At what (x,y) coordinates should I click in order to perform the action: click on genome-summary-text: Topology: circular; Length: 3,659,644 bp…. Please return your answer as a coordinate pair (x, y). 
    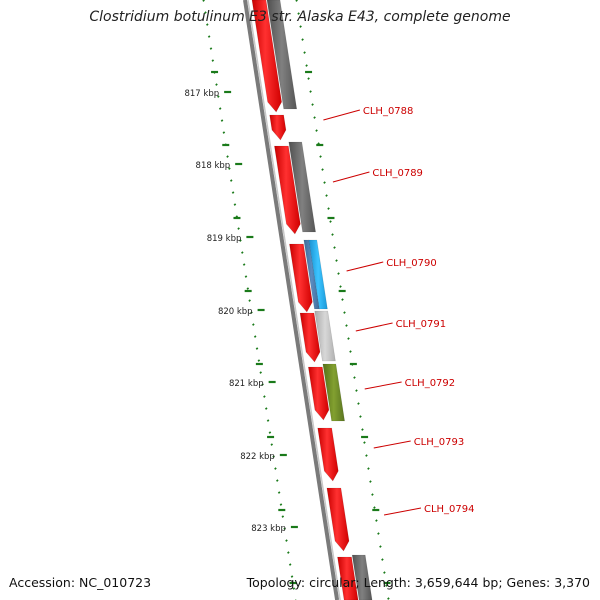
    Looking at the image, I should click on (418, 582).